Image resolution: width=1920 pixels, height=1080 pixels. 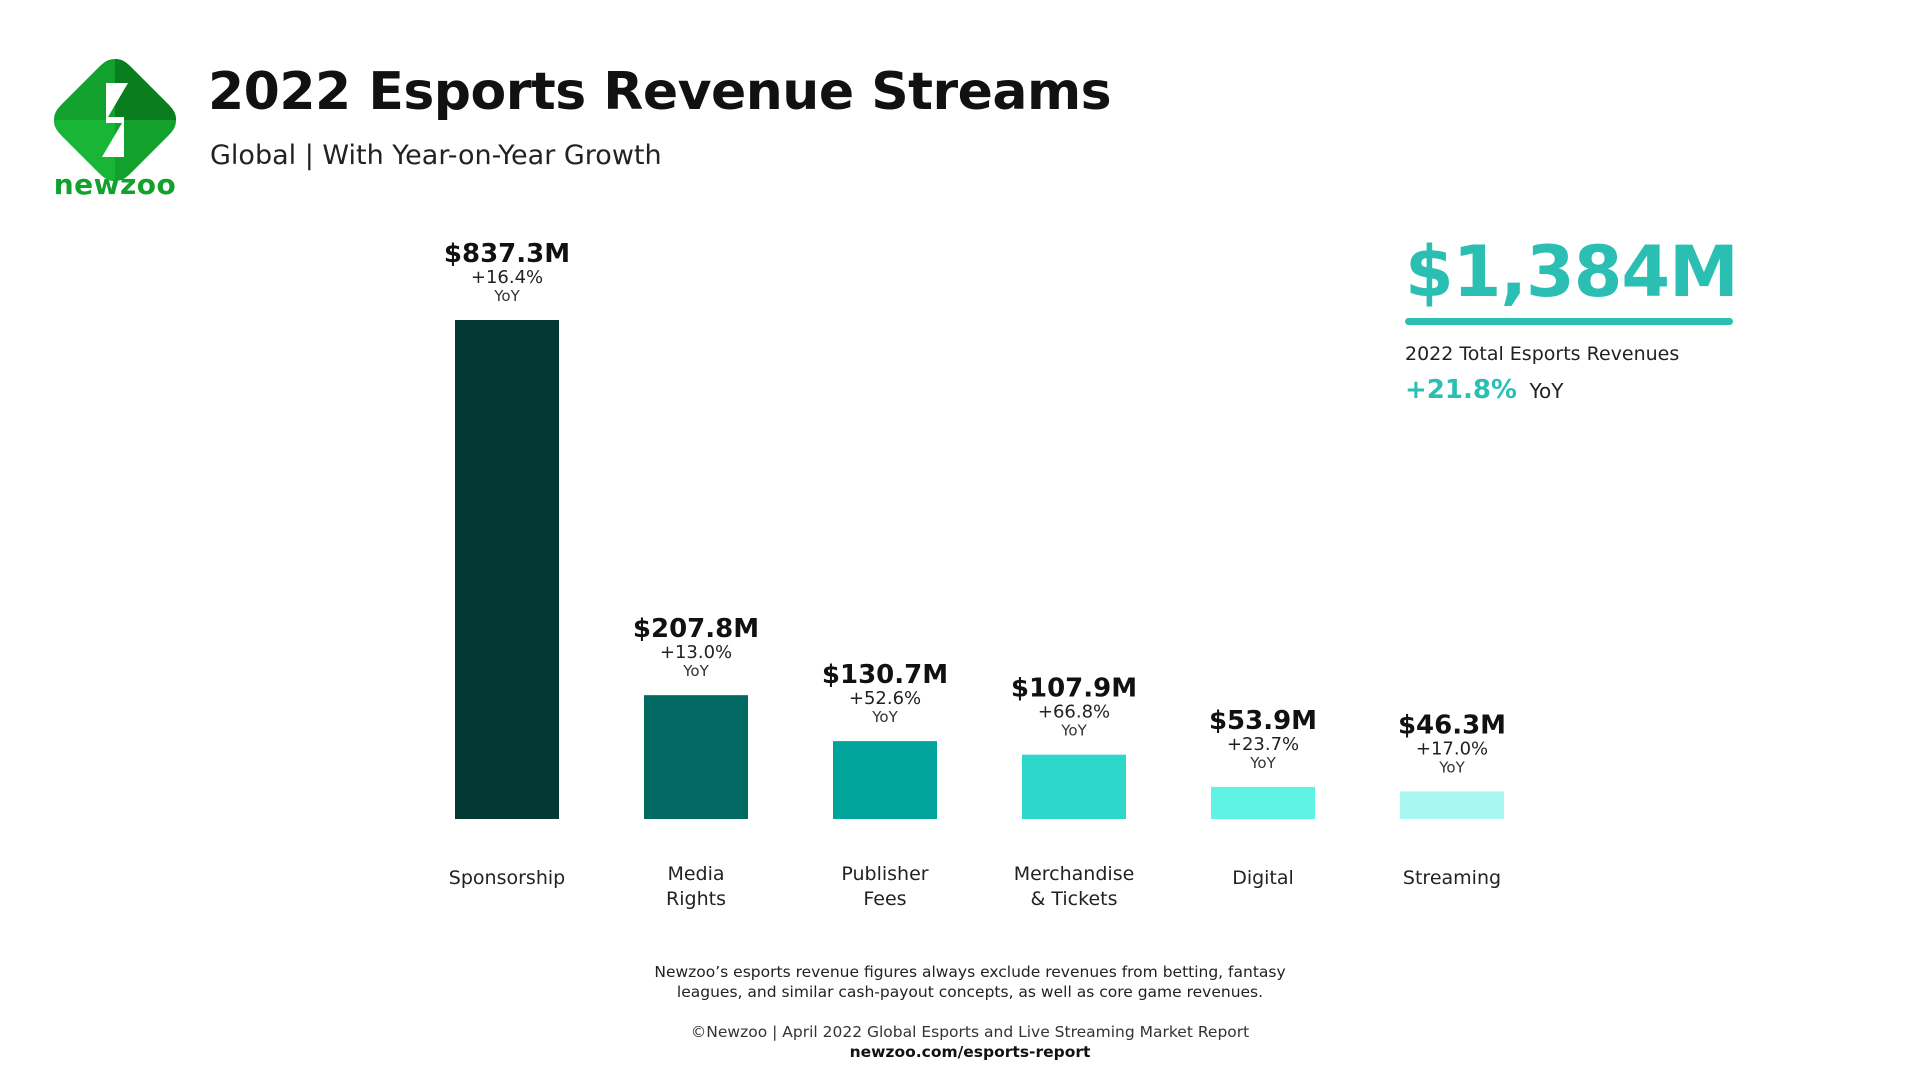 I want to click on category-label-0-0: Sponsorship, so click(x=507, y=878).